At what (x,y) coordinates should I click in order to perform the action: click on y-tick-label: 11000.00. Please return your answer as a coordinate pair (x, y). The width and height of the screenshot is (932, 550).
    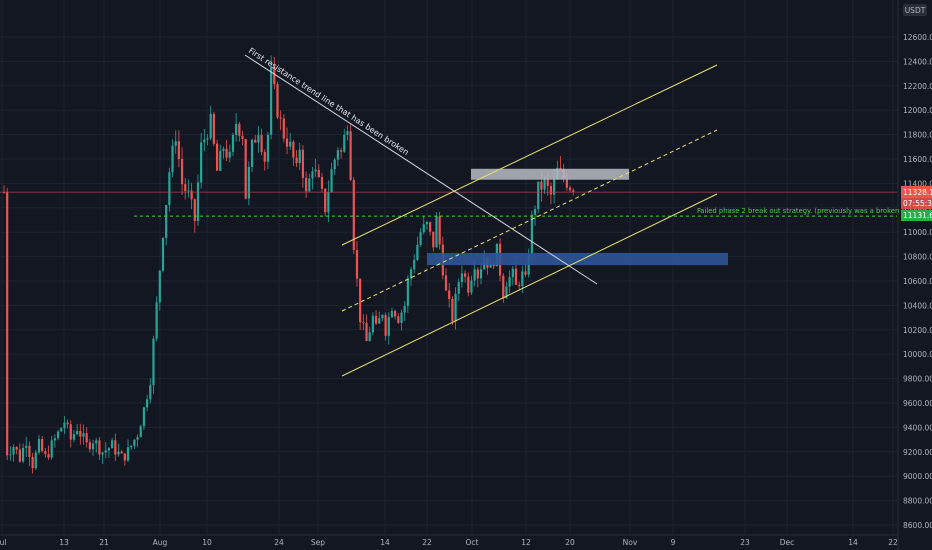
    Looking at the image, I should click on (917, 232).